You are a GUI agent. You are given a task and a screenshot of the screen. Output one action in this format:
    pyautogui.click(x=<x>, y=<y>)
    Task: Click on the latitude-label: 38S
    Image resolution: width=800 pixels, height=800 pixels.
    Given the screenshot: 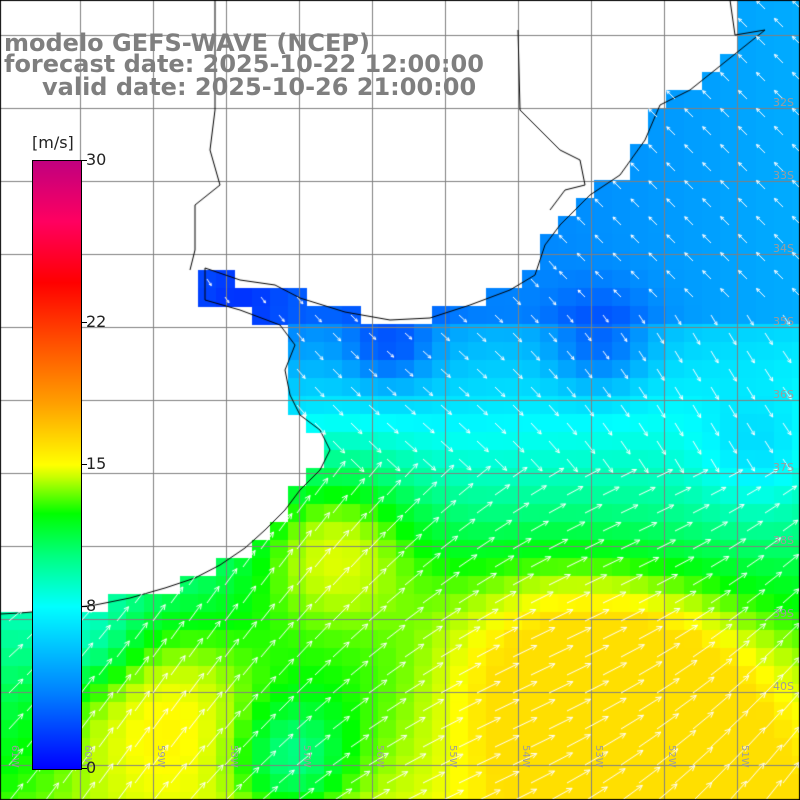 What is the action you would take?
    pyautogui.click(x=783, y=540)
    